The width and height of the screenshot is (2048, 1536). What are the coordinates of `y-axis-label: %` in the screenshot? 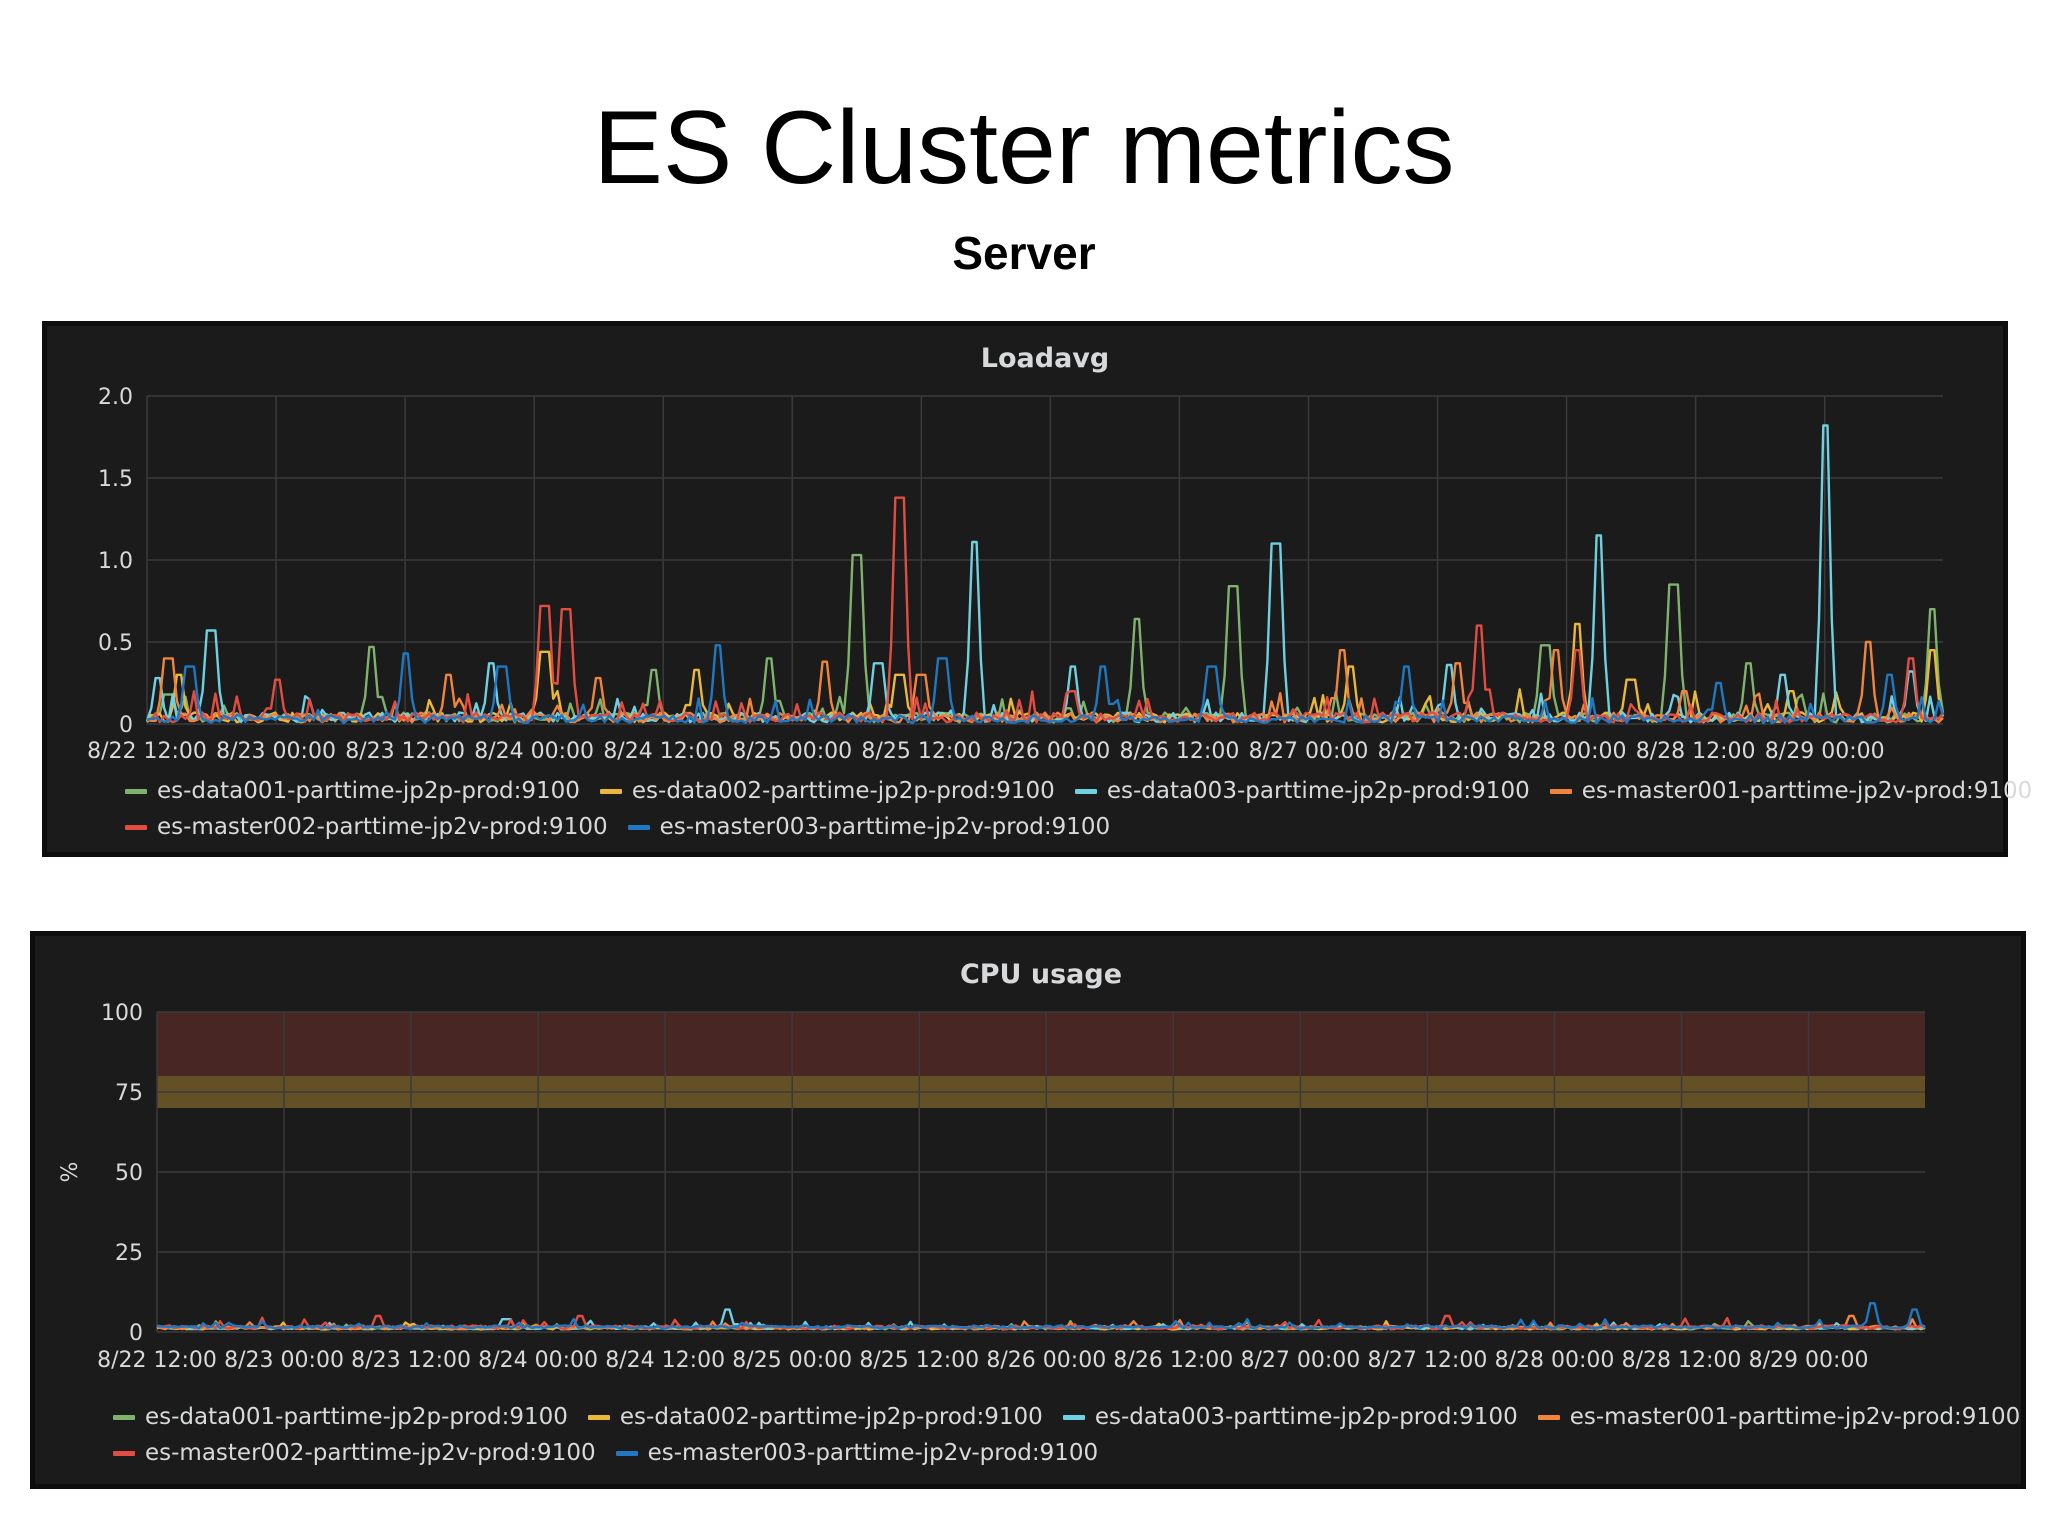 It's located at (70, 1172).